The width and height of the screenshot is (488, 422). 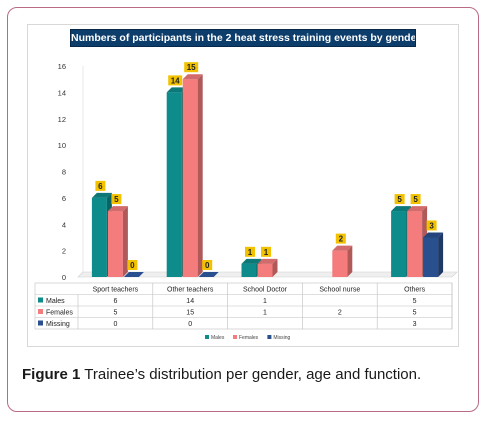 What do you see at coordinates (62, 145) in the screenshot?
I see `y-tick-label: 10` at bounding box center [62, 145].